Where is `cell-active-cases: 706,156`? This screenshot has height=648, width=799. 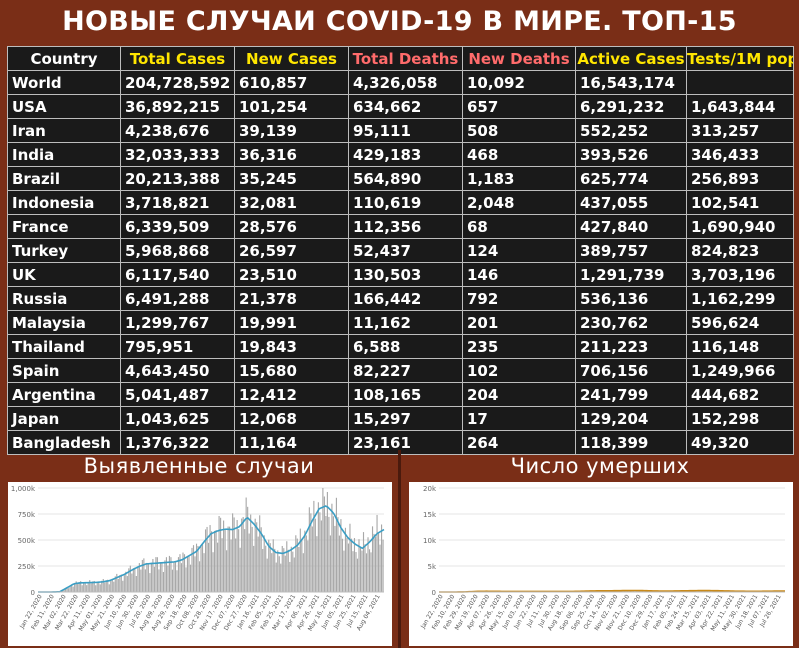
cell-active-cases: 706,156 is located at coordinates (631, 370).